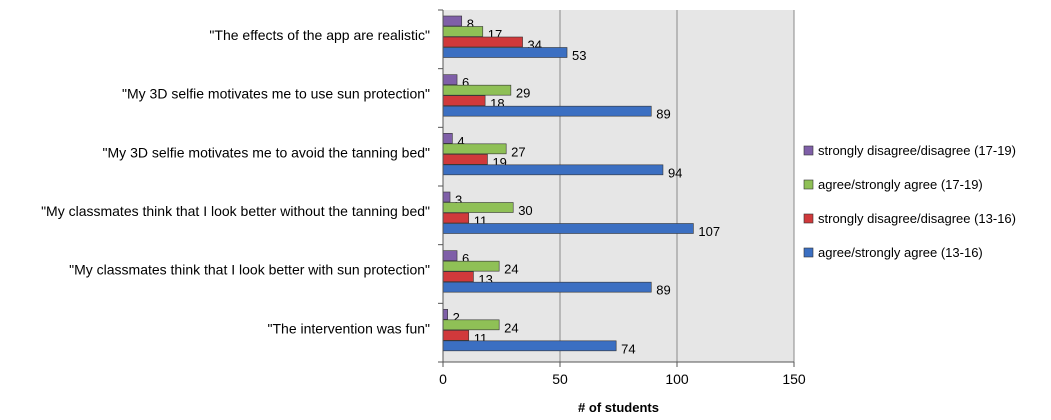  Describe the element at coordinates (917, 150) in the screenshot. I see `legend-entry: strongly disagree/disagree (17-19)` at that location.